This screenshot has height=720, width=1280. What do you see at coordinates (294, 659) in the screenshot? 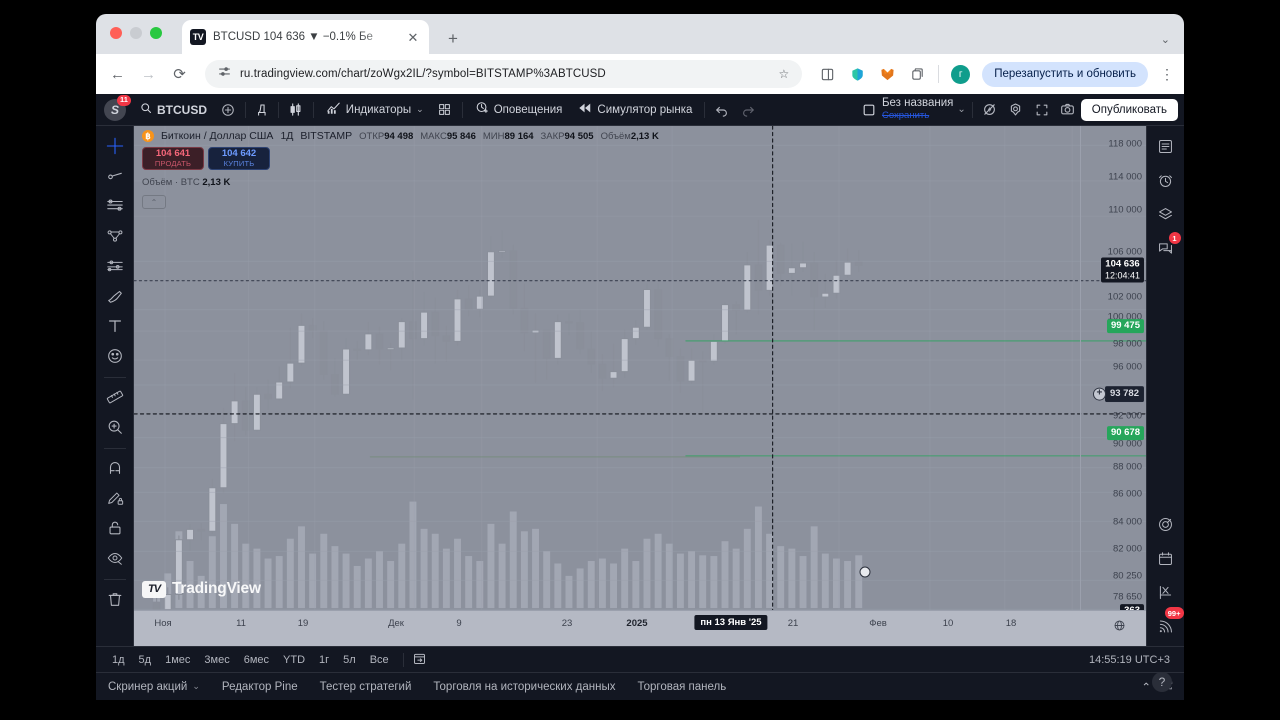
I see `timeframe-ytd: YTD` at bounding box center [294, 659].